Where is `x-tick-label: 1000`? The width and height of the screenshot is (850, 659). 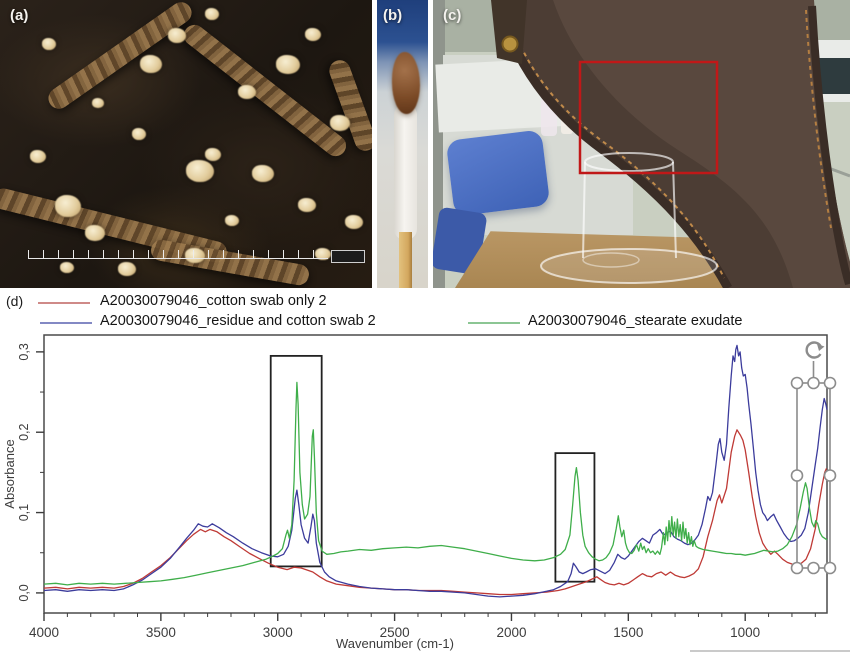 x-tick-label: 1000 is located at coordinates (745, 632).